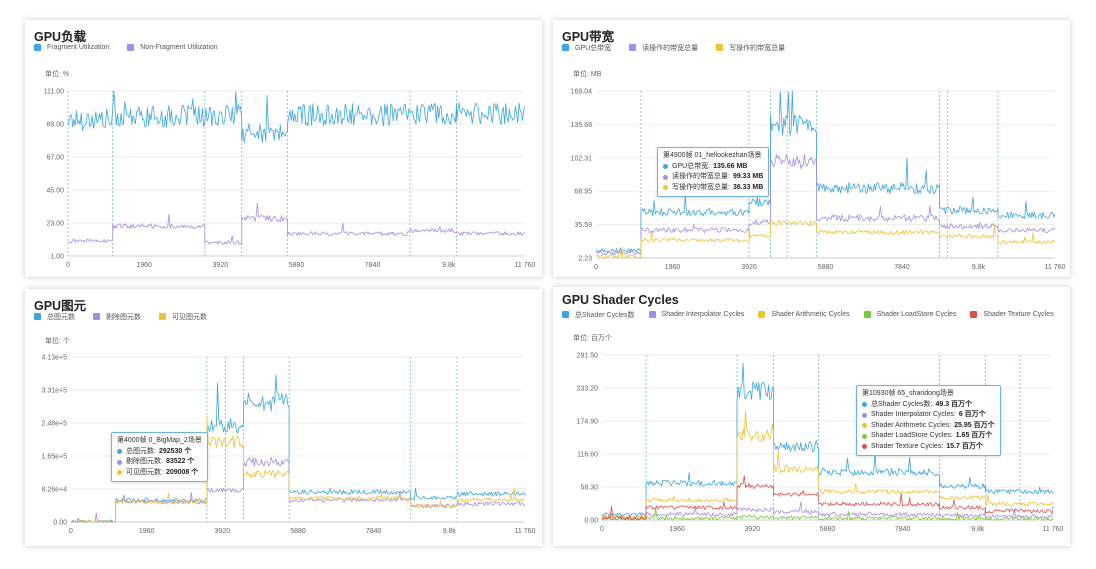 The height and width of the screenshot is (569, 1096). What do you see at coordinates (701, 176) in the screenshot?
I see `tooltip-label: 读操作的带宽总量:` at bounding box center [701, 176].